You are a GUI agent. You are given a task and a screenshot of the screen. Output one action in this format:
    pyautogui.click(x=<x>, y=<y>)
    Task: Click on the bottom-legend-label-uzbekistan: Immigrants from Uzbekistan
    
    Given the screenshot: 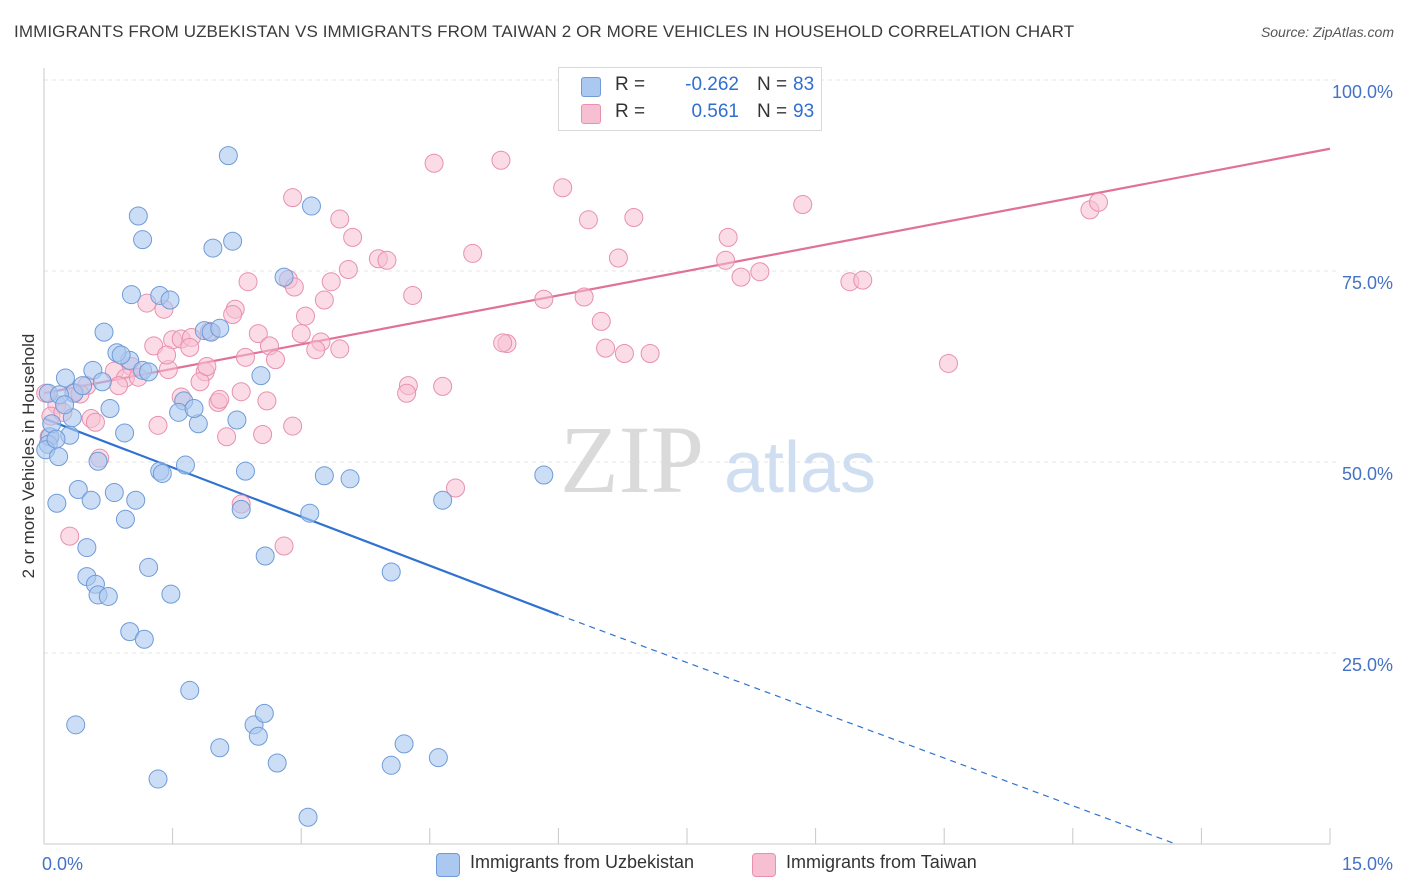 What is the action you would take?
    pyautogui.click(x=582, y=862)
    